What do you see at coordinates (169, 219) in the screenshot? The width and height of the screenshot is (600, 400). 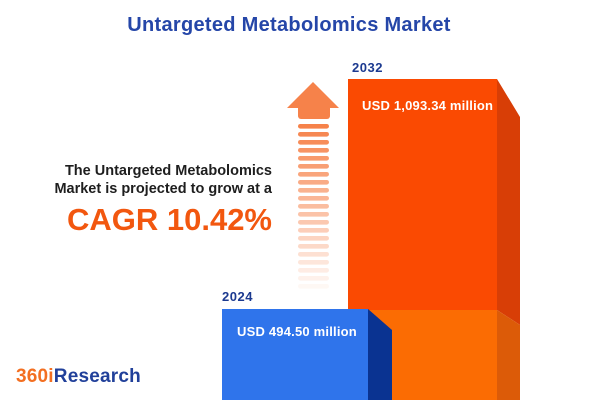 I see `cagr-value: CAGR 10.42%` at bounding box center [169, 219].